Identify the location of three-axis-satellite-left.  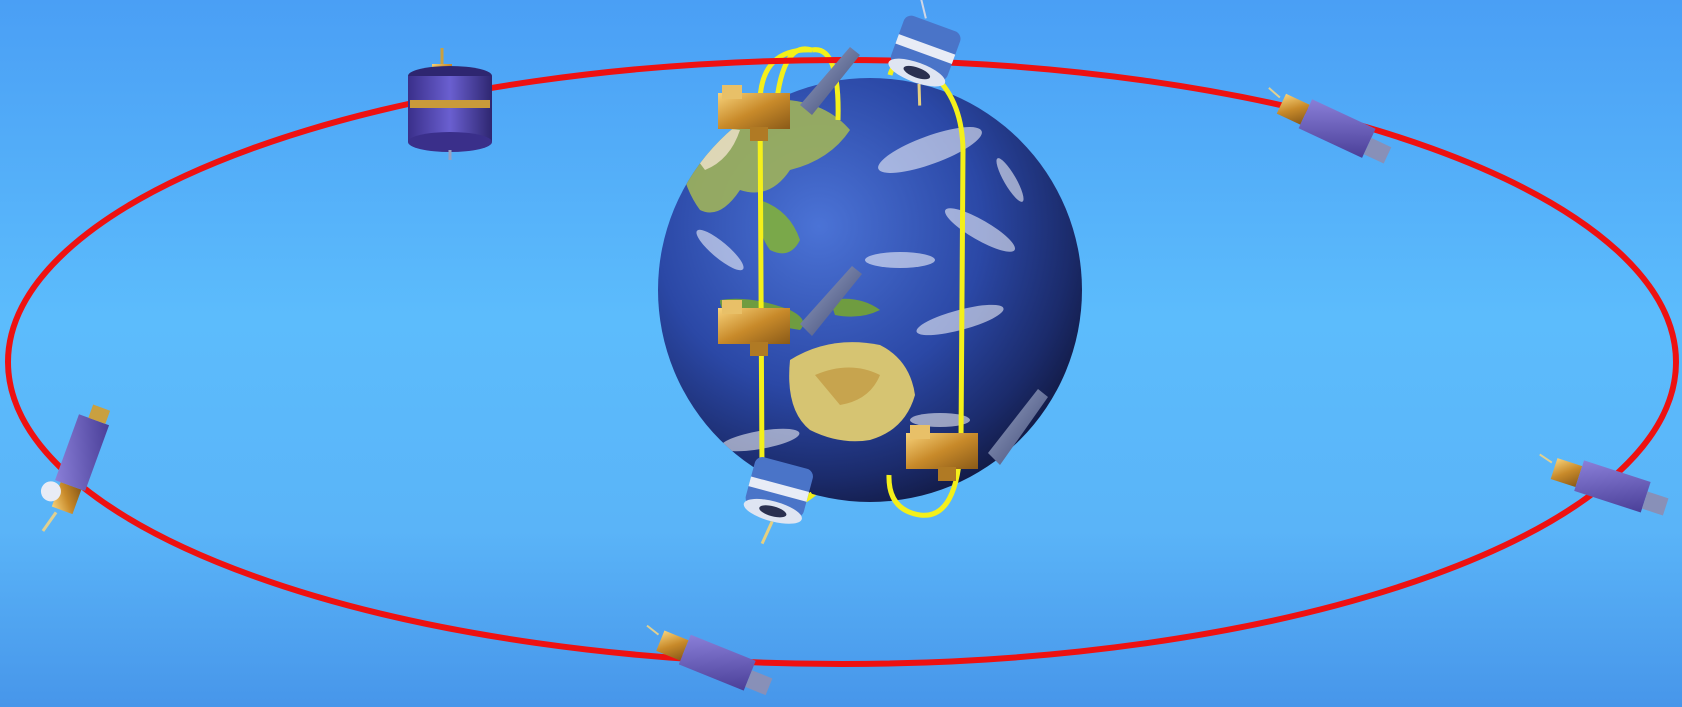
(75, 468).